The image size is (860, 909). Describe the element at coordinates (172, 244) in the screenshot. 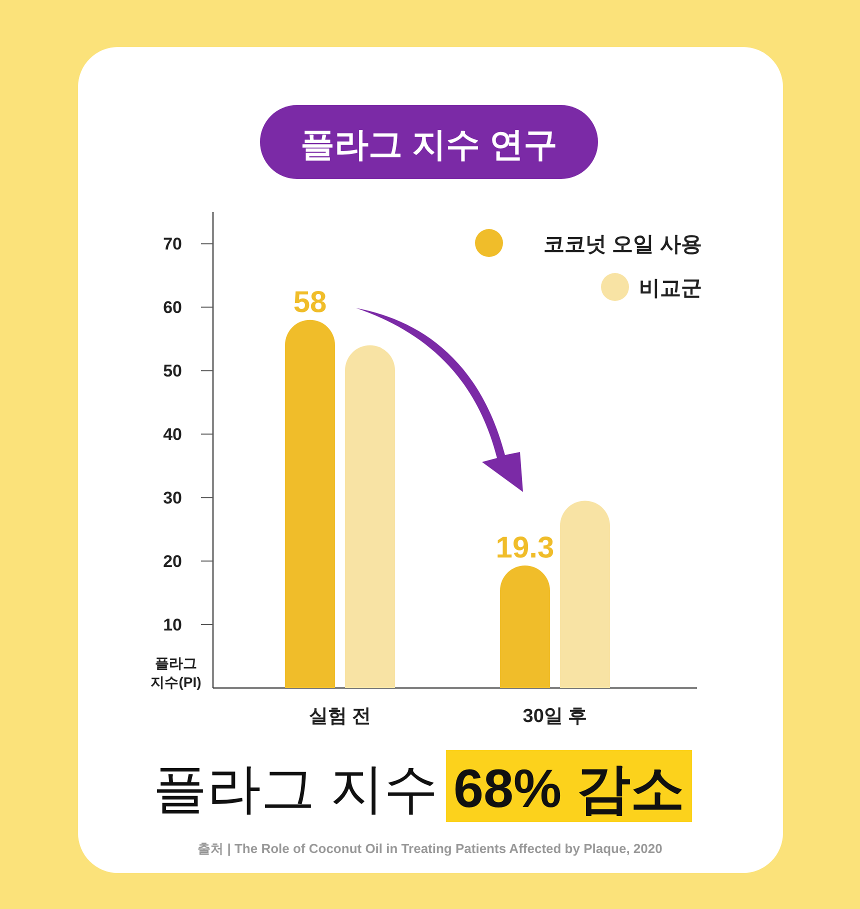

I see `y-tick-label: 70` at that location.